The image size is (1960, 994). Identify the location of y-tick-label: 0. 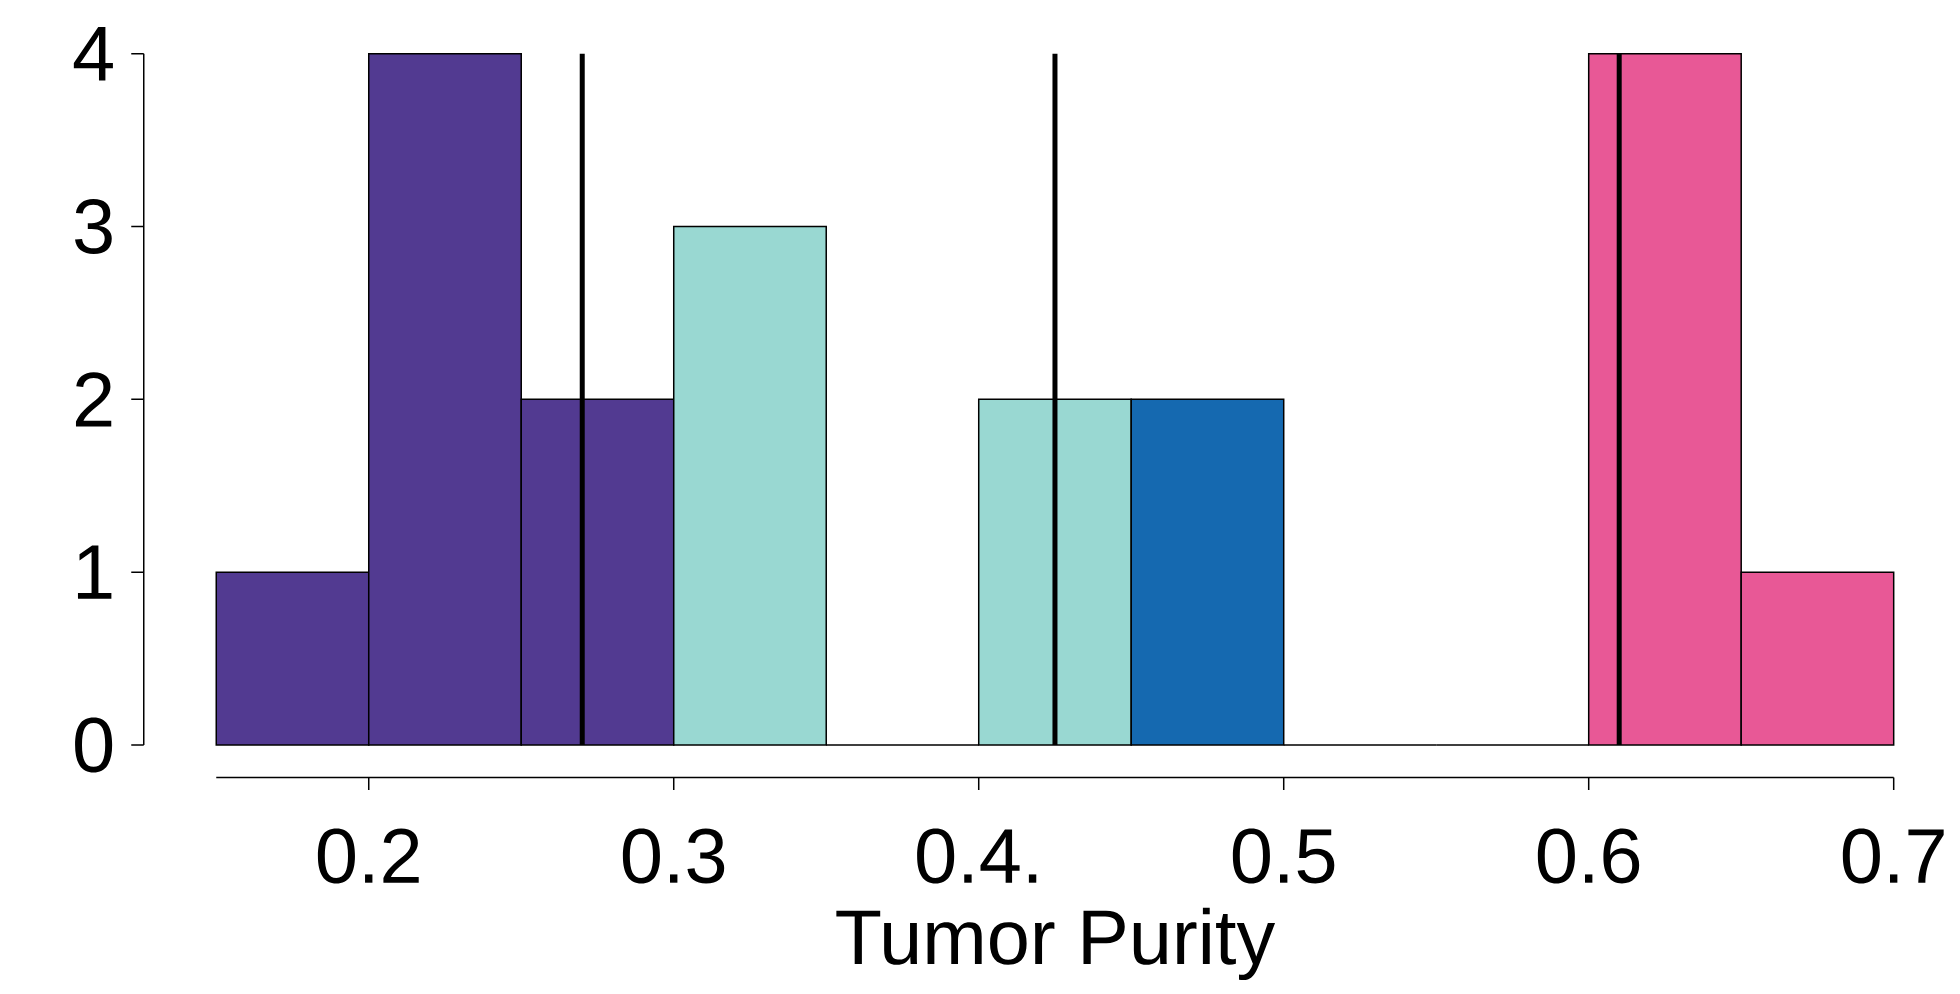
(94, 745).